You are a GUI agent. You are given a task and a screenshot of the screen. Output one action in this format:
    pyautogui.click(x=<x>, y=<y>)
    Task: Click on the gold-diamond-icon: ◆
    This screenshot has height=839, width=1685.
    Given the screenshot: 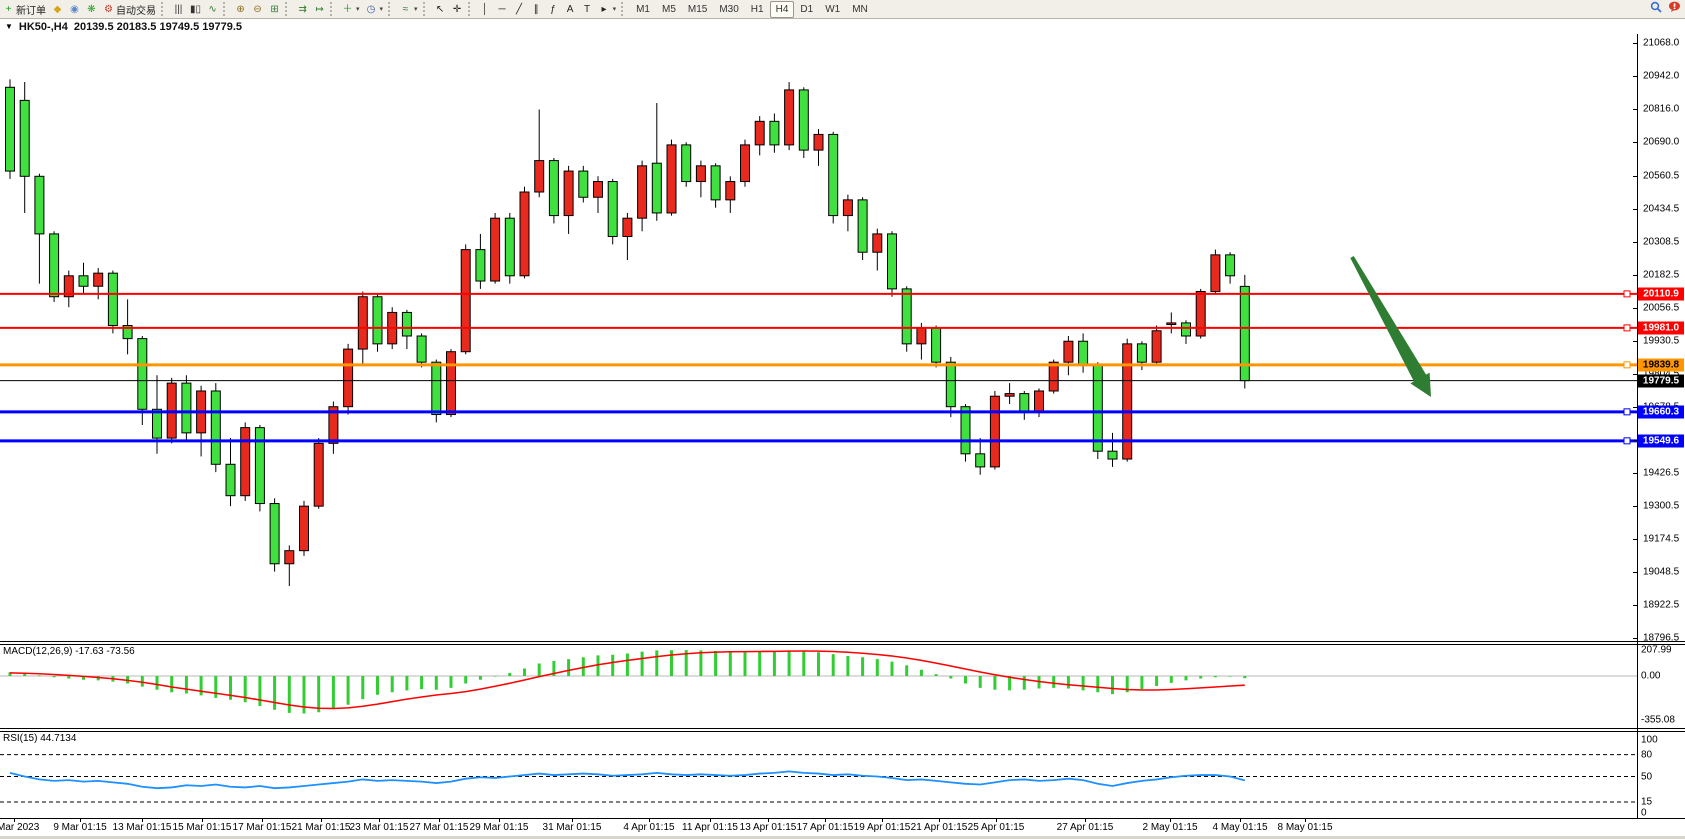 What is the action you would take?
    pyautogui.click(x=57, y=9)
    